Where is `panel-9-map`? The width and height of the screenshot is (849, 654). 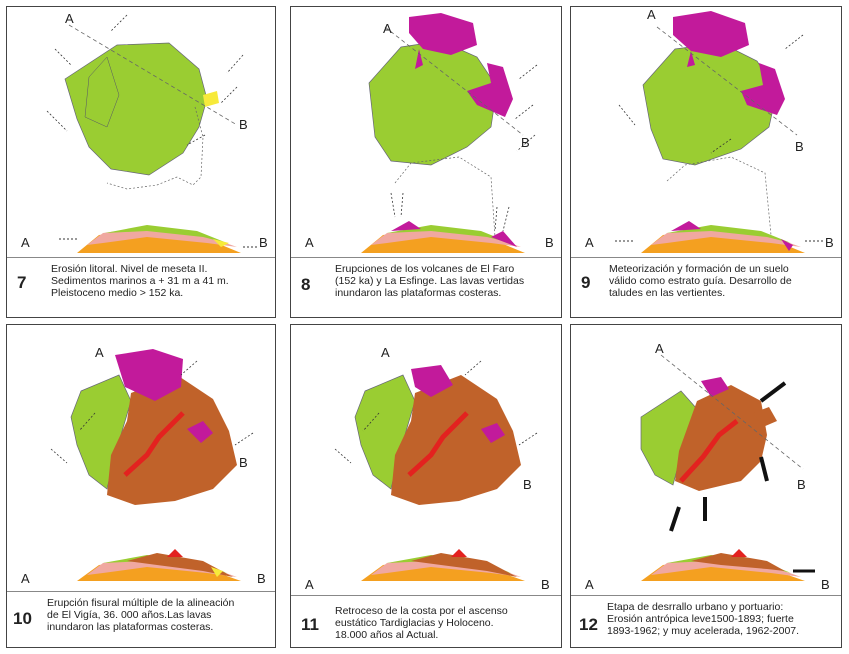 panel-9-map is located at coordinates (719, 132).